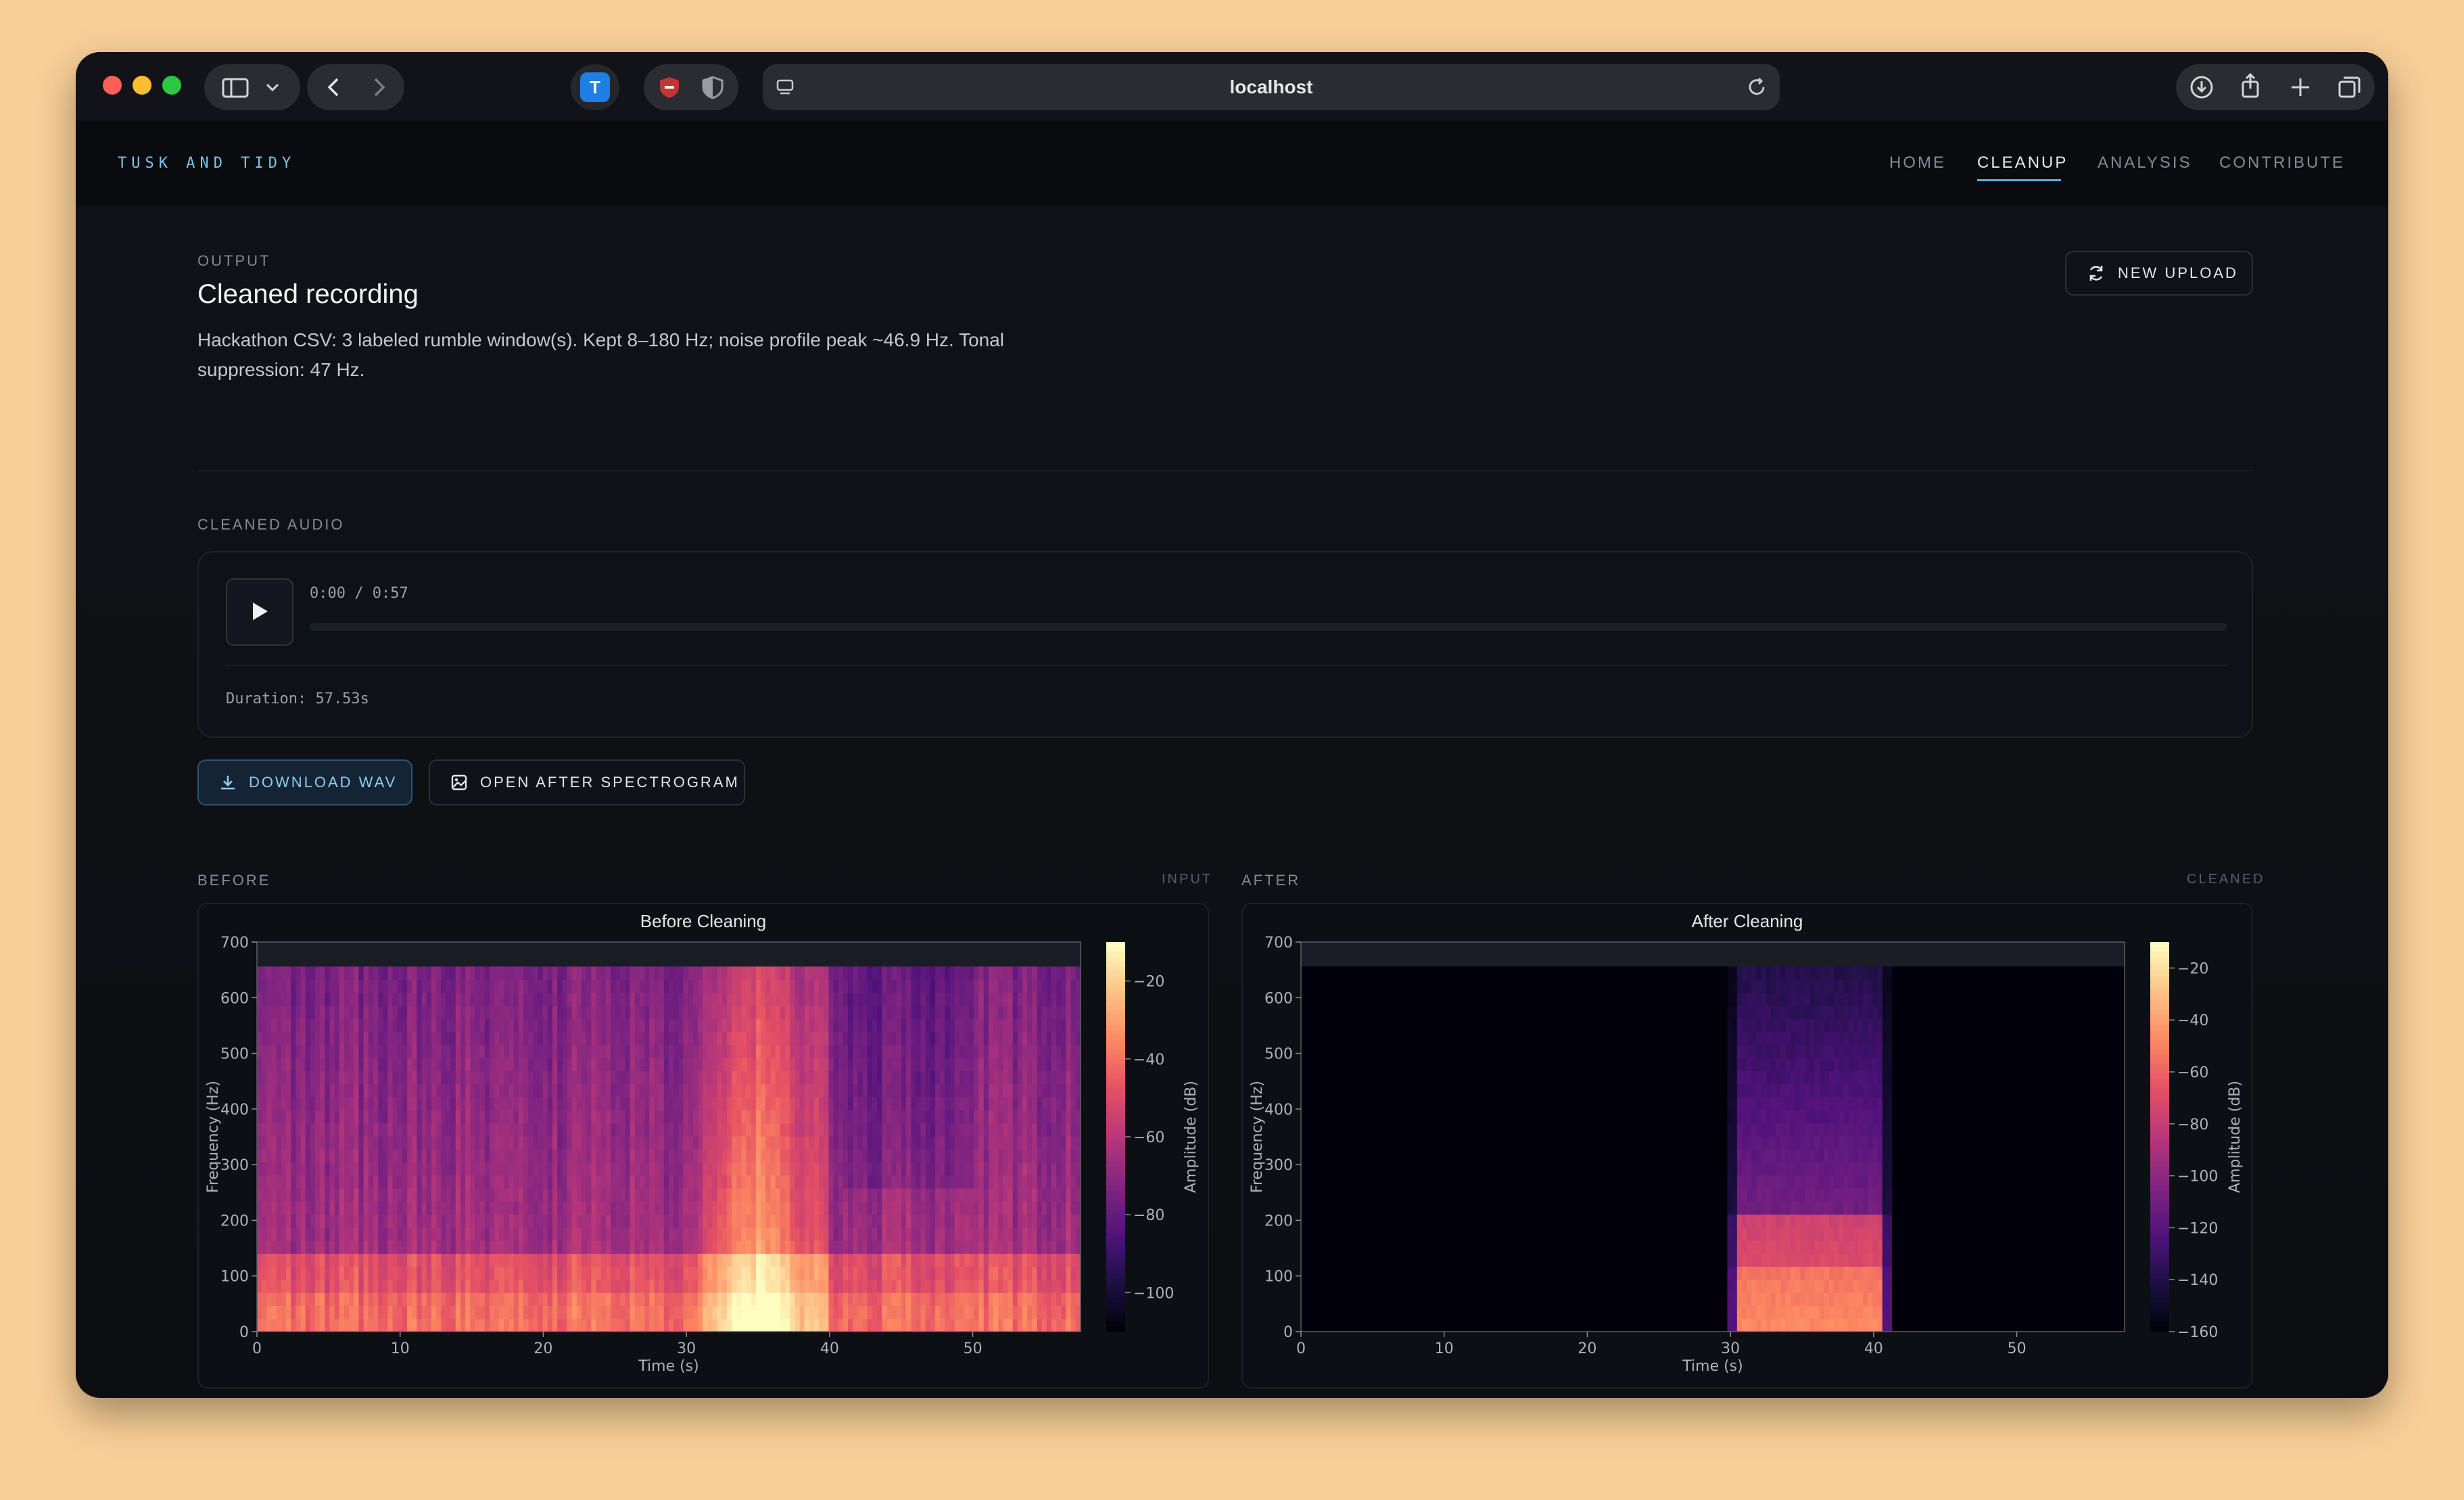 This screenshot has height=1500, width=2464. I want to click on seek-bar, so click(1268, 627).